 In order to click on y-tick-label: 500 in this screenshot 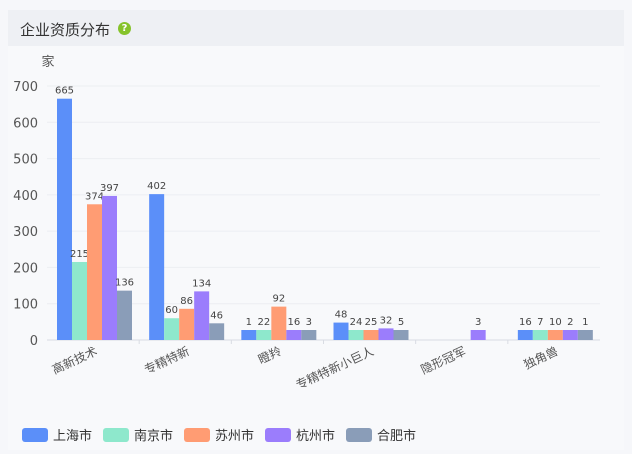, I will do `click(25, 160)`.